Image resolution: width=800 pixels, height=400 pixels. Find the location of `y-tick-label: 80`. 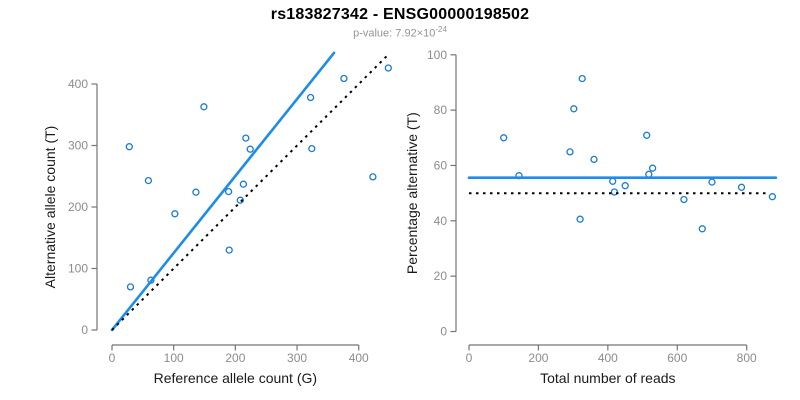

y-tick-label: 80 is located at coordinates (441, 110).